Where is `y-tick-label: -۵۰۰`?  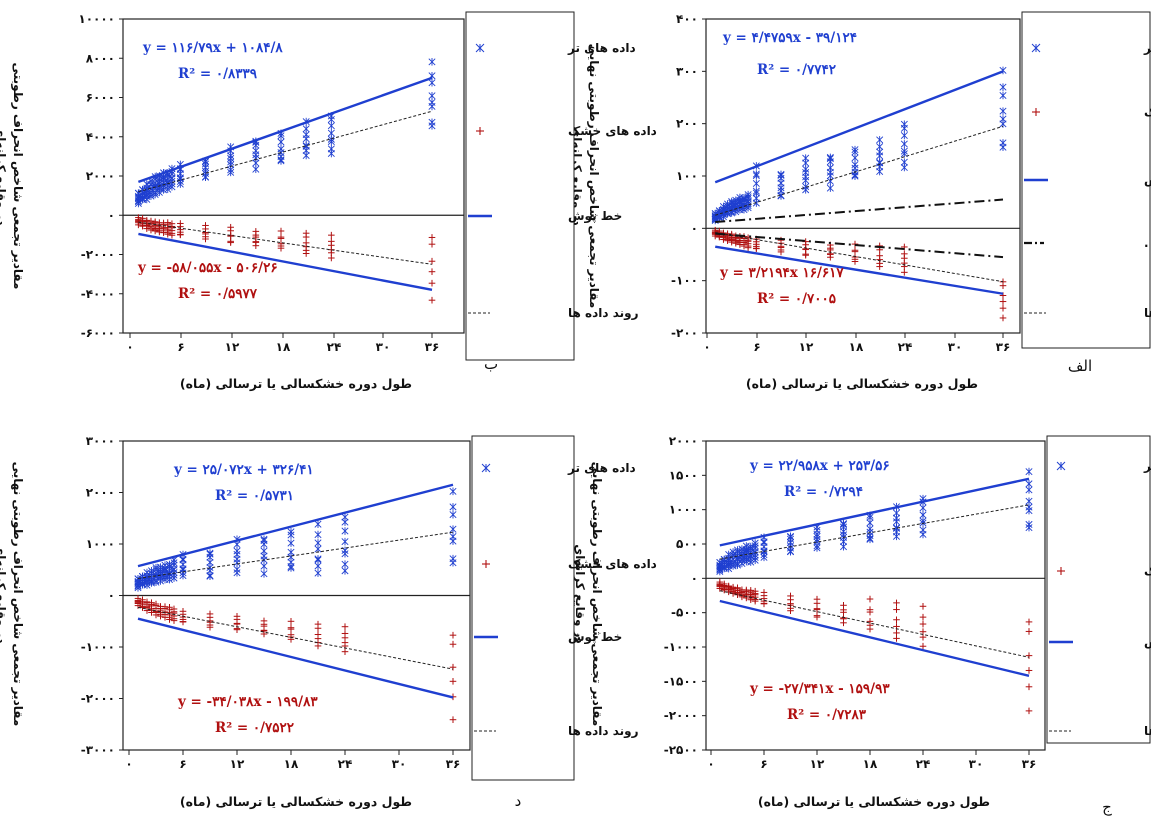
y-tick-label: -۵۰۰ is located at coordinates (684, 613).